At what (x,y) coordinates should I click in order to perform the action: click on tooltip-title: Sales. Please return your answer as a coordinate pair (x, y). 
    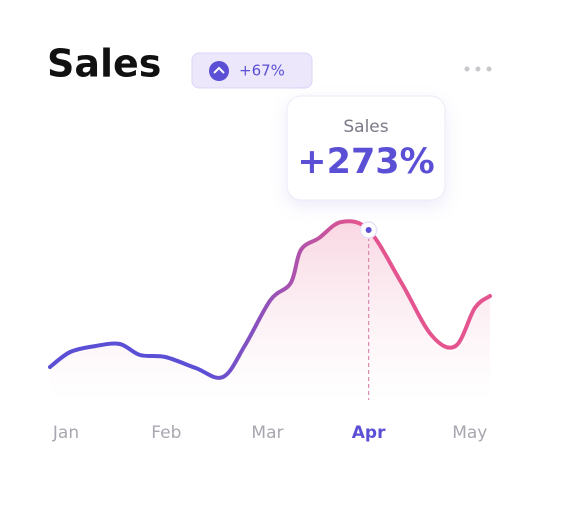
    Looking at the image, I should click on (365, 127).